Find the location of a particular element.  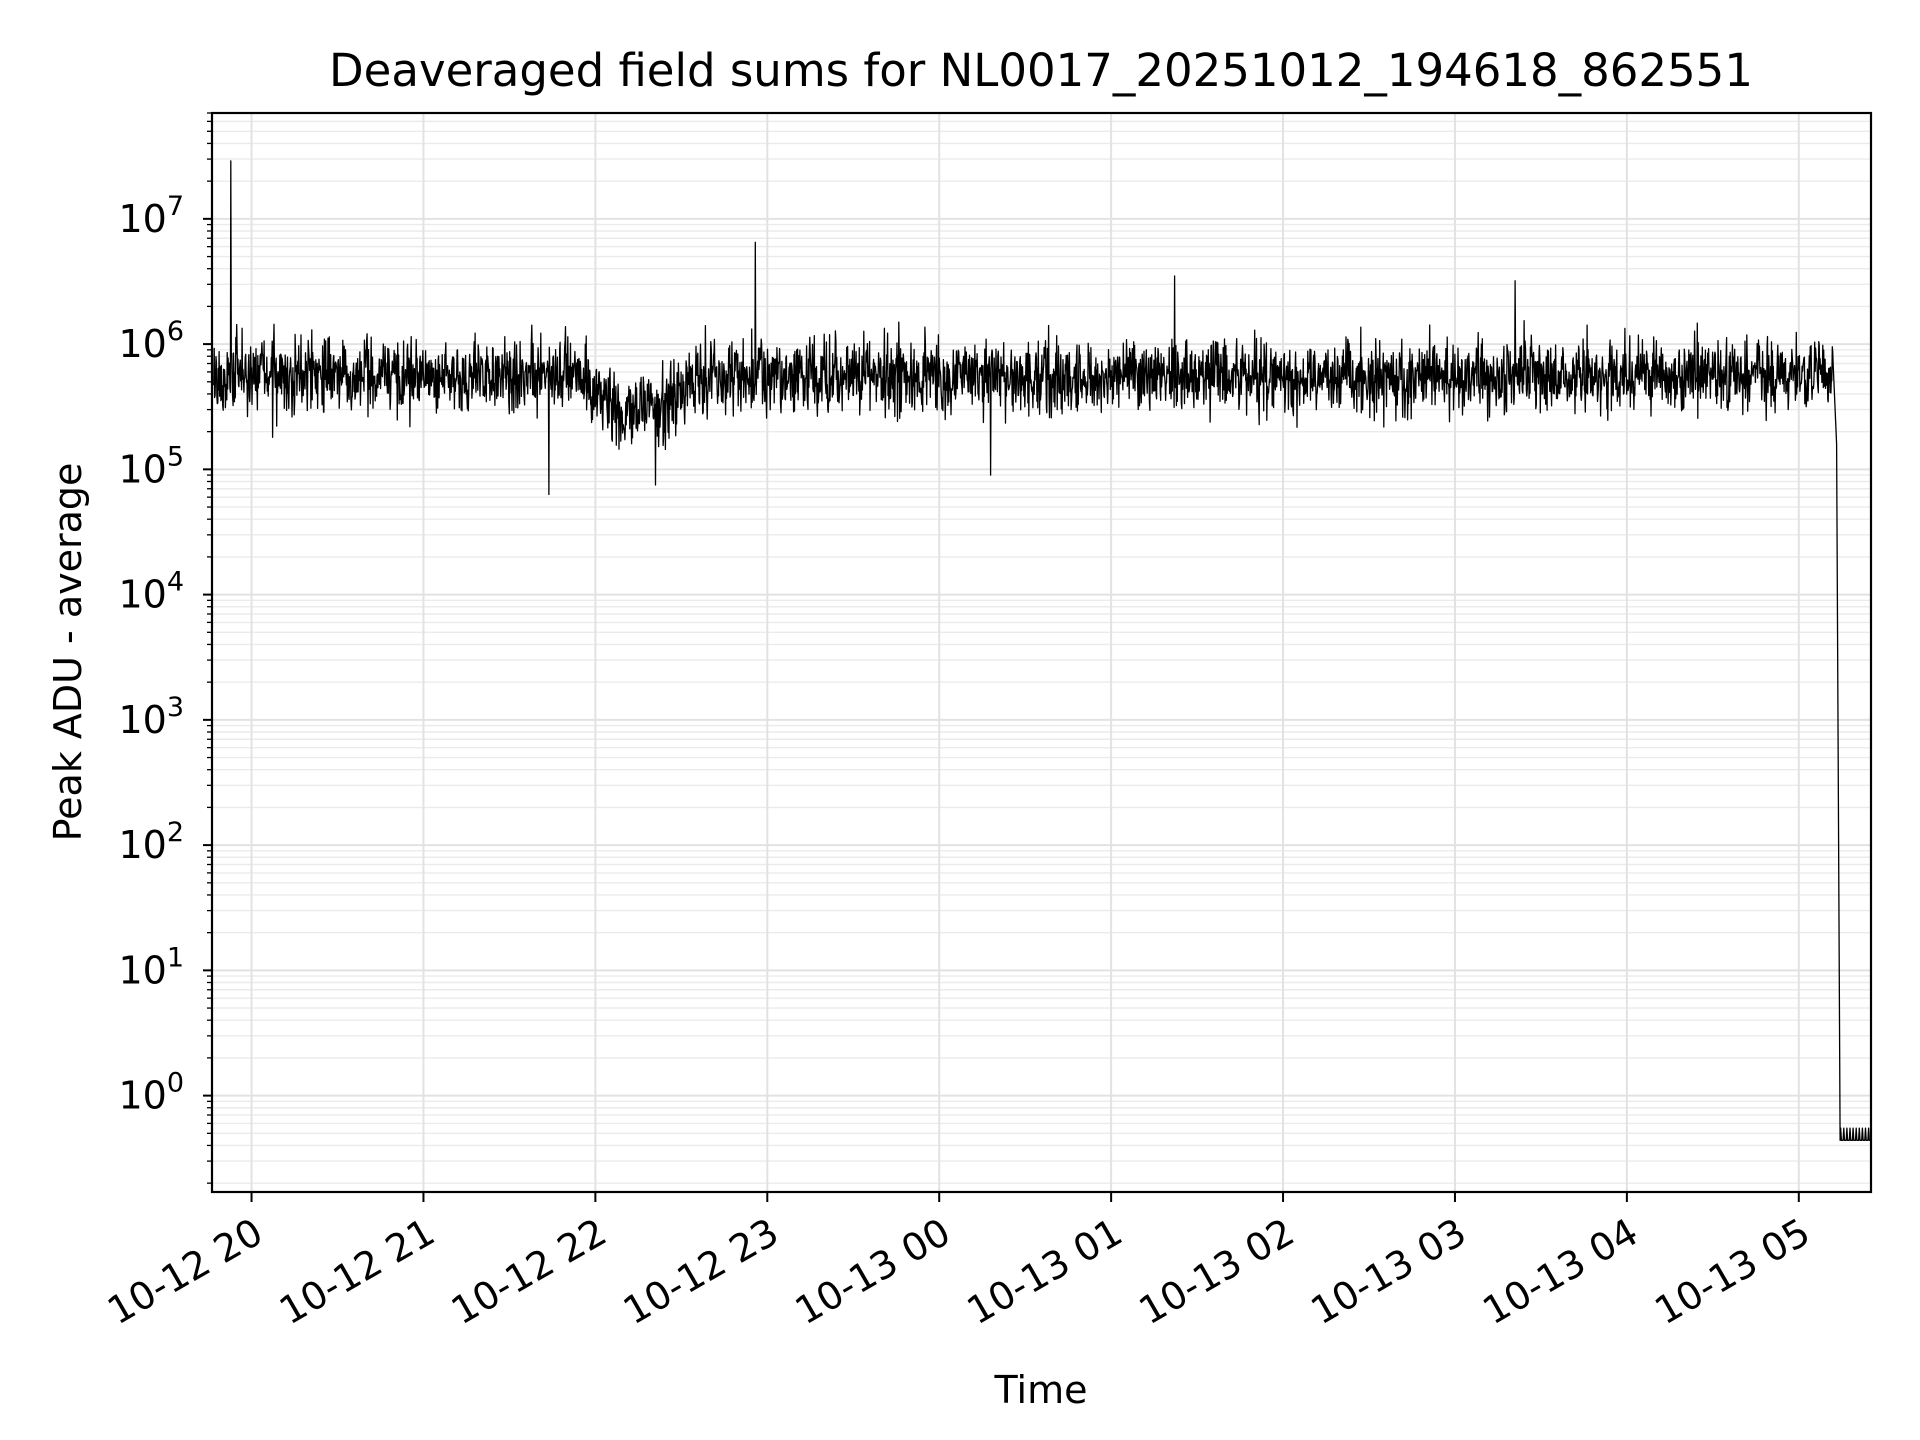

y-tick-label: 103 is located at coordinates (151, 717).